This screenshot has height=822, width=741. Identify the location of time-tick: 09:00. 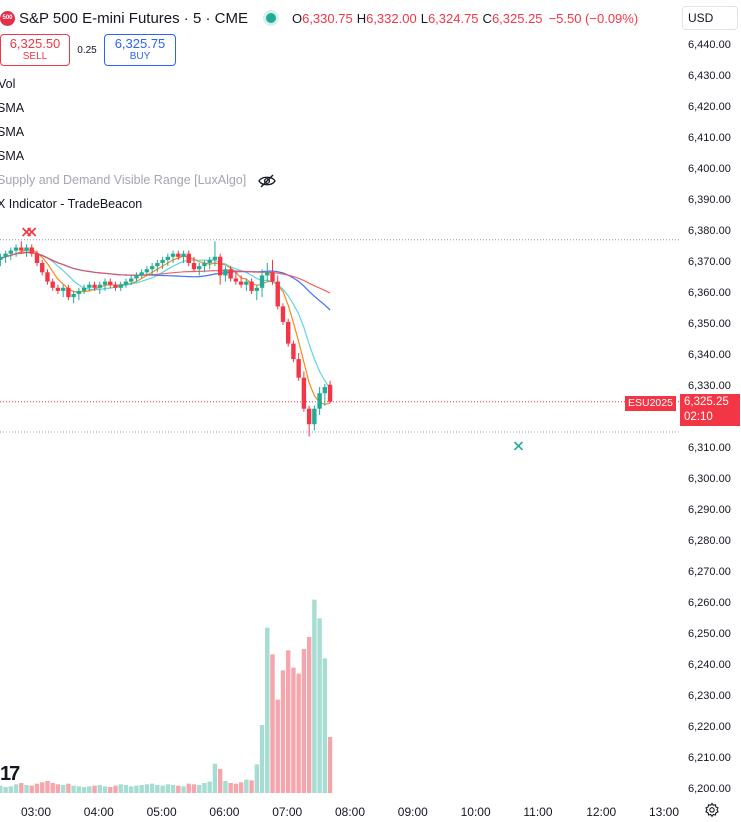
(412, 812).